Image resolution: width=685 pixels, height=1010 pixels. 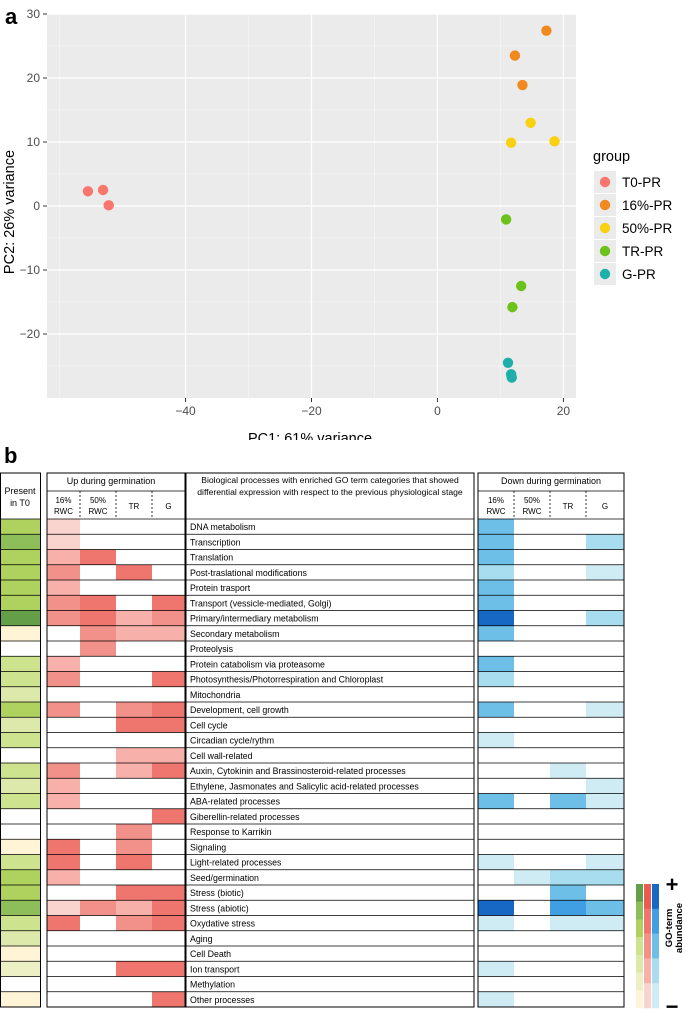 I want to click on stage-label: 50%, so click(x=532, y=500).